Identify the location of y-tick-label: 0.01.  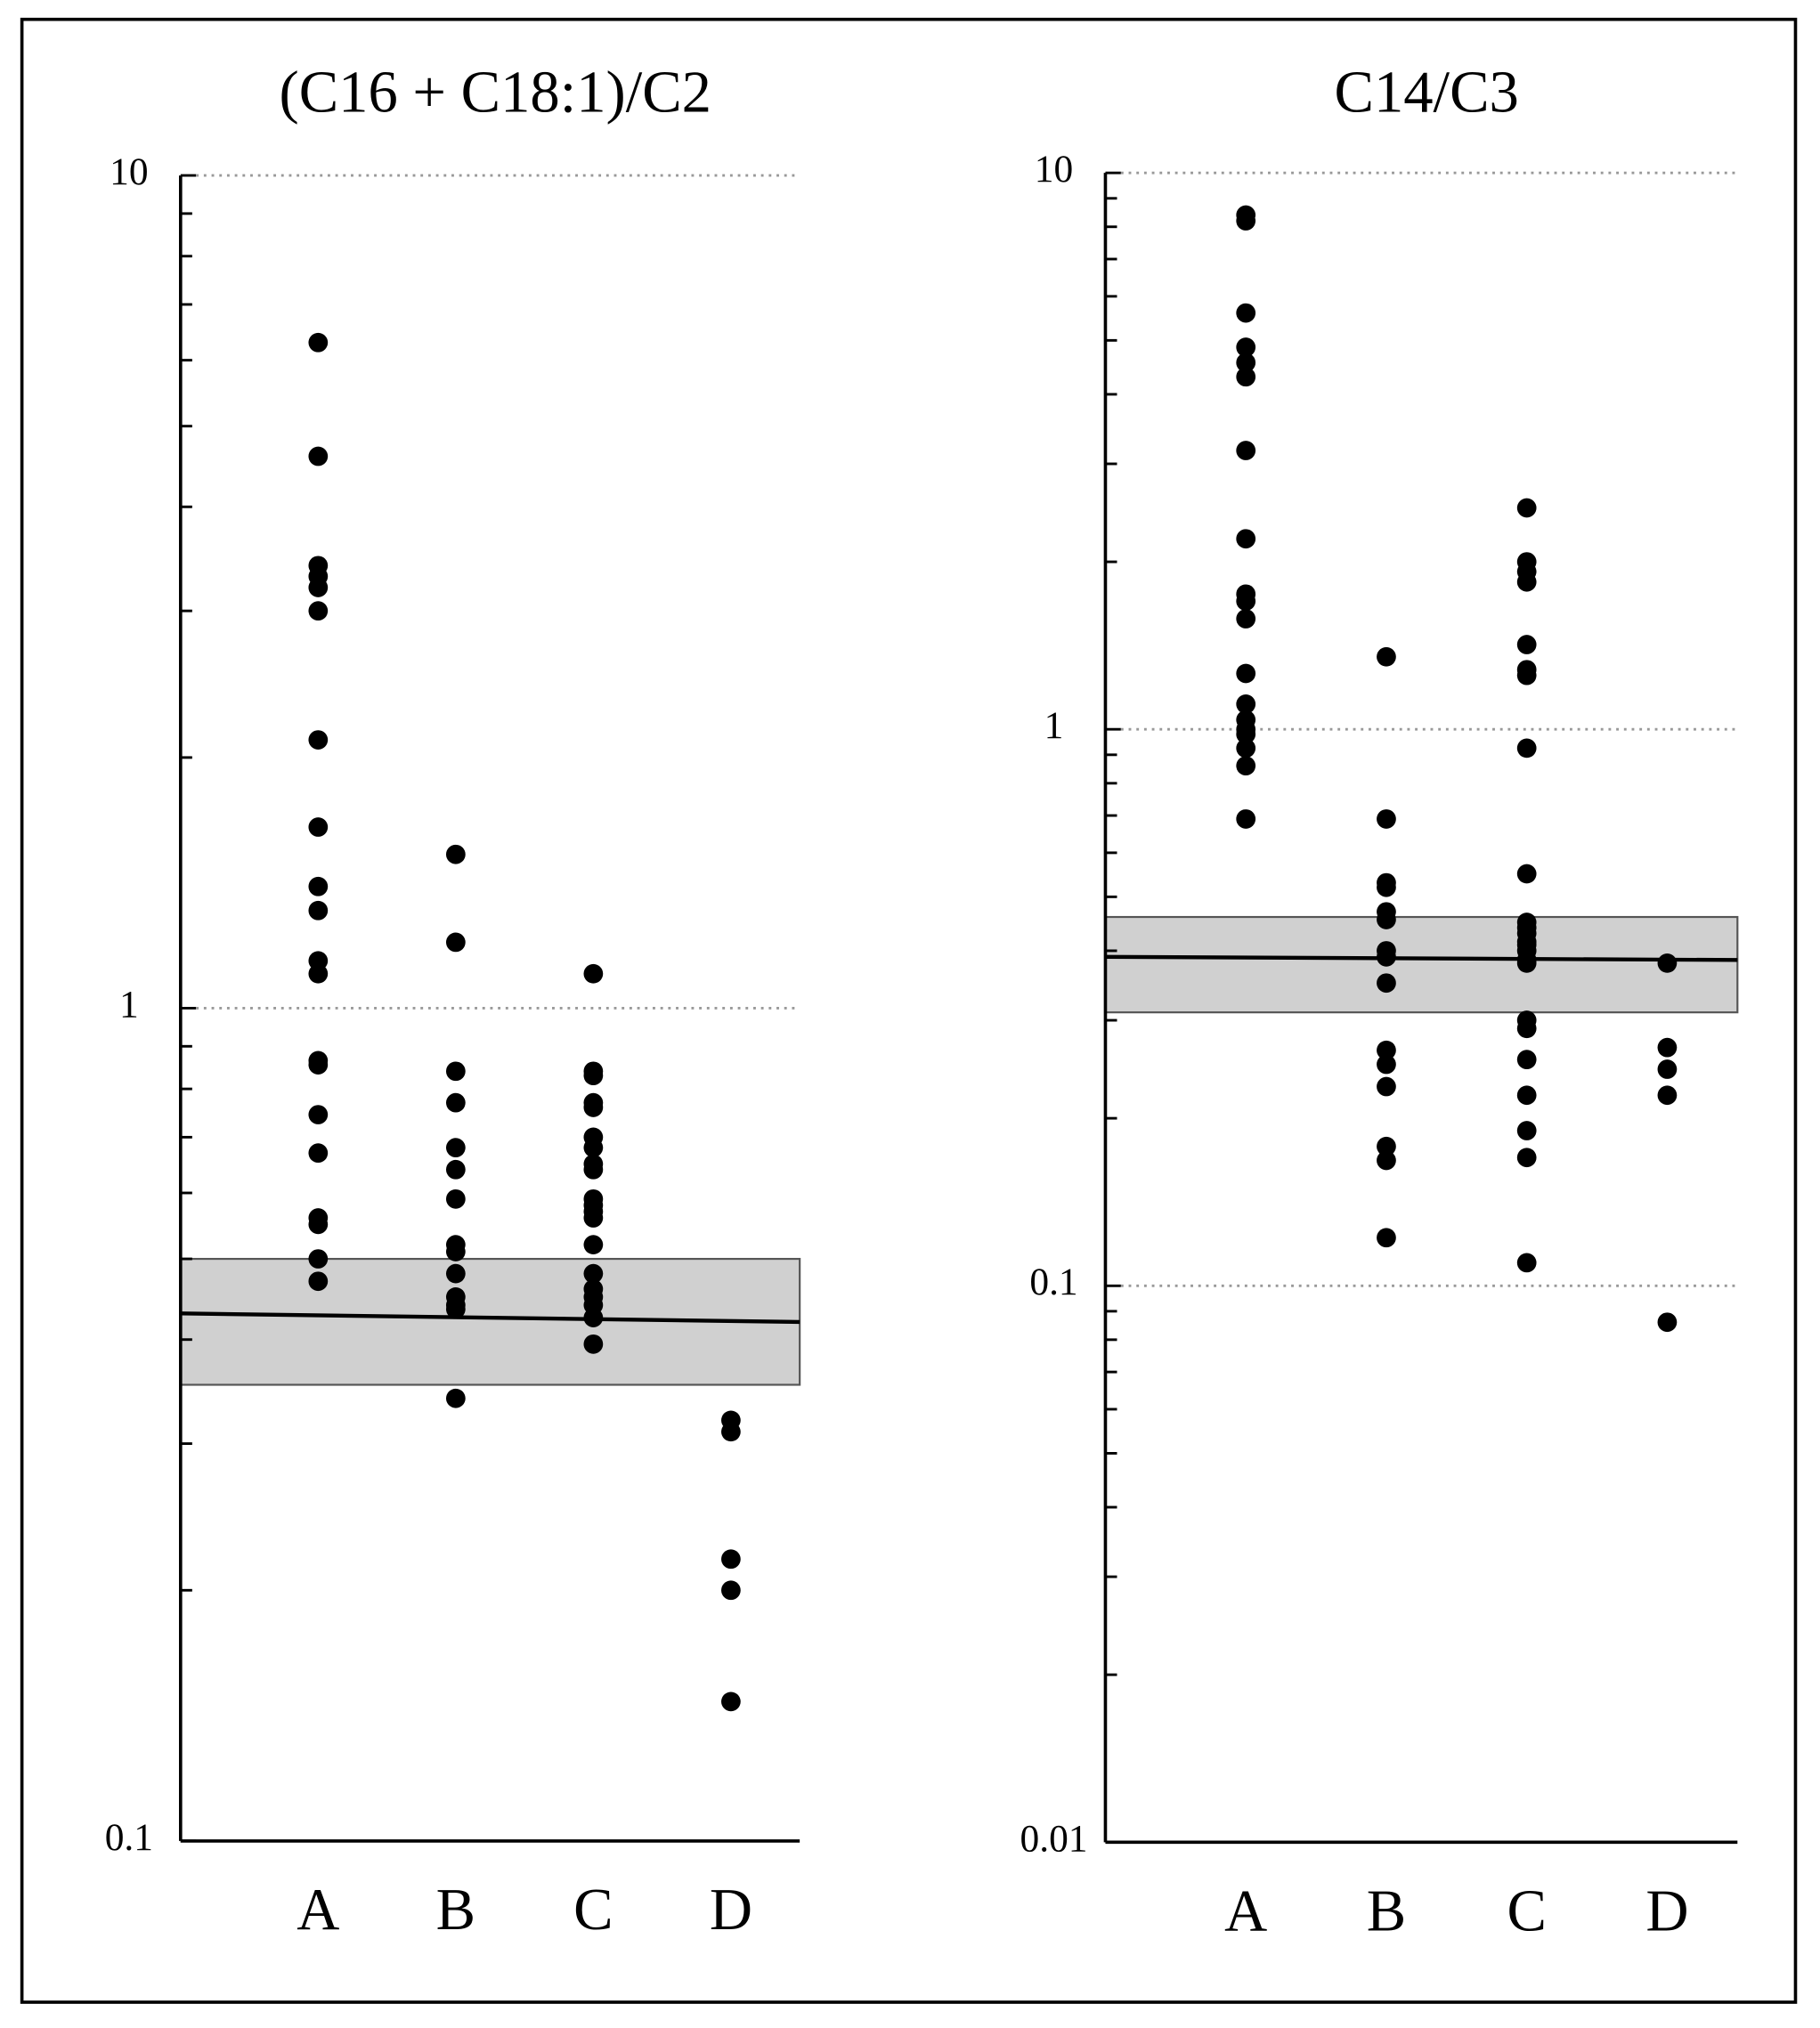
(1054, 1838).